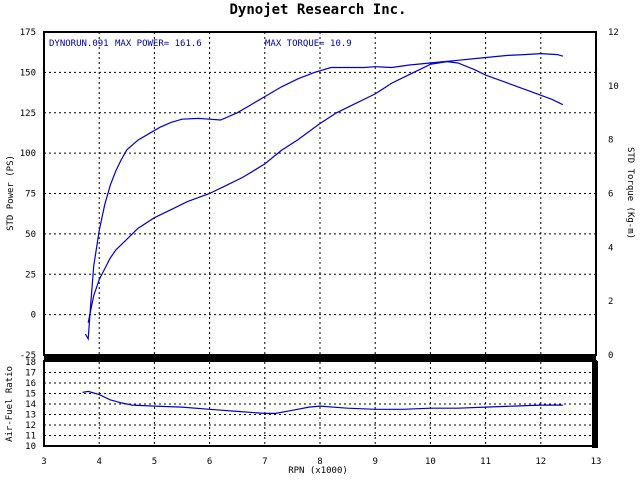  What do you see at coordinates (30, 426) in the screenshot?
I see `afr-tick-label: 12` at bounding box center [30, 426].